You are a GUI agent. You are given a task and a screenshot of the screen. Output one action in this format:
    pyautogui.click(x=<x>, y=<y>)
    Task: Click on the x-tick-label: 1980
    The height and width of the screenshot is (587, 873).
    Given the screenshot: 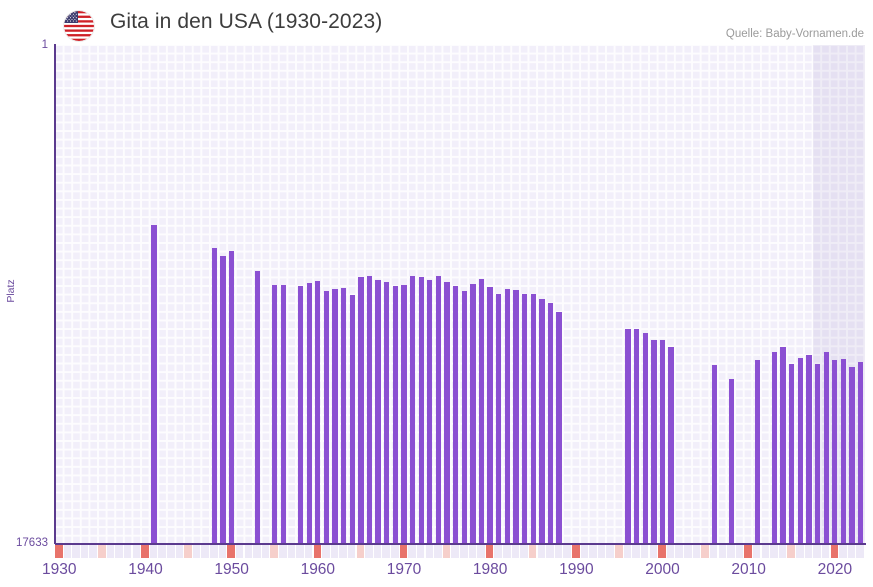 What is the action you would take?
    pyautogui.click(x=490, y=569)
    